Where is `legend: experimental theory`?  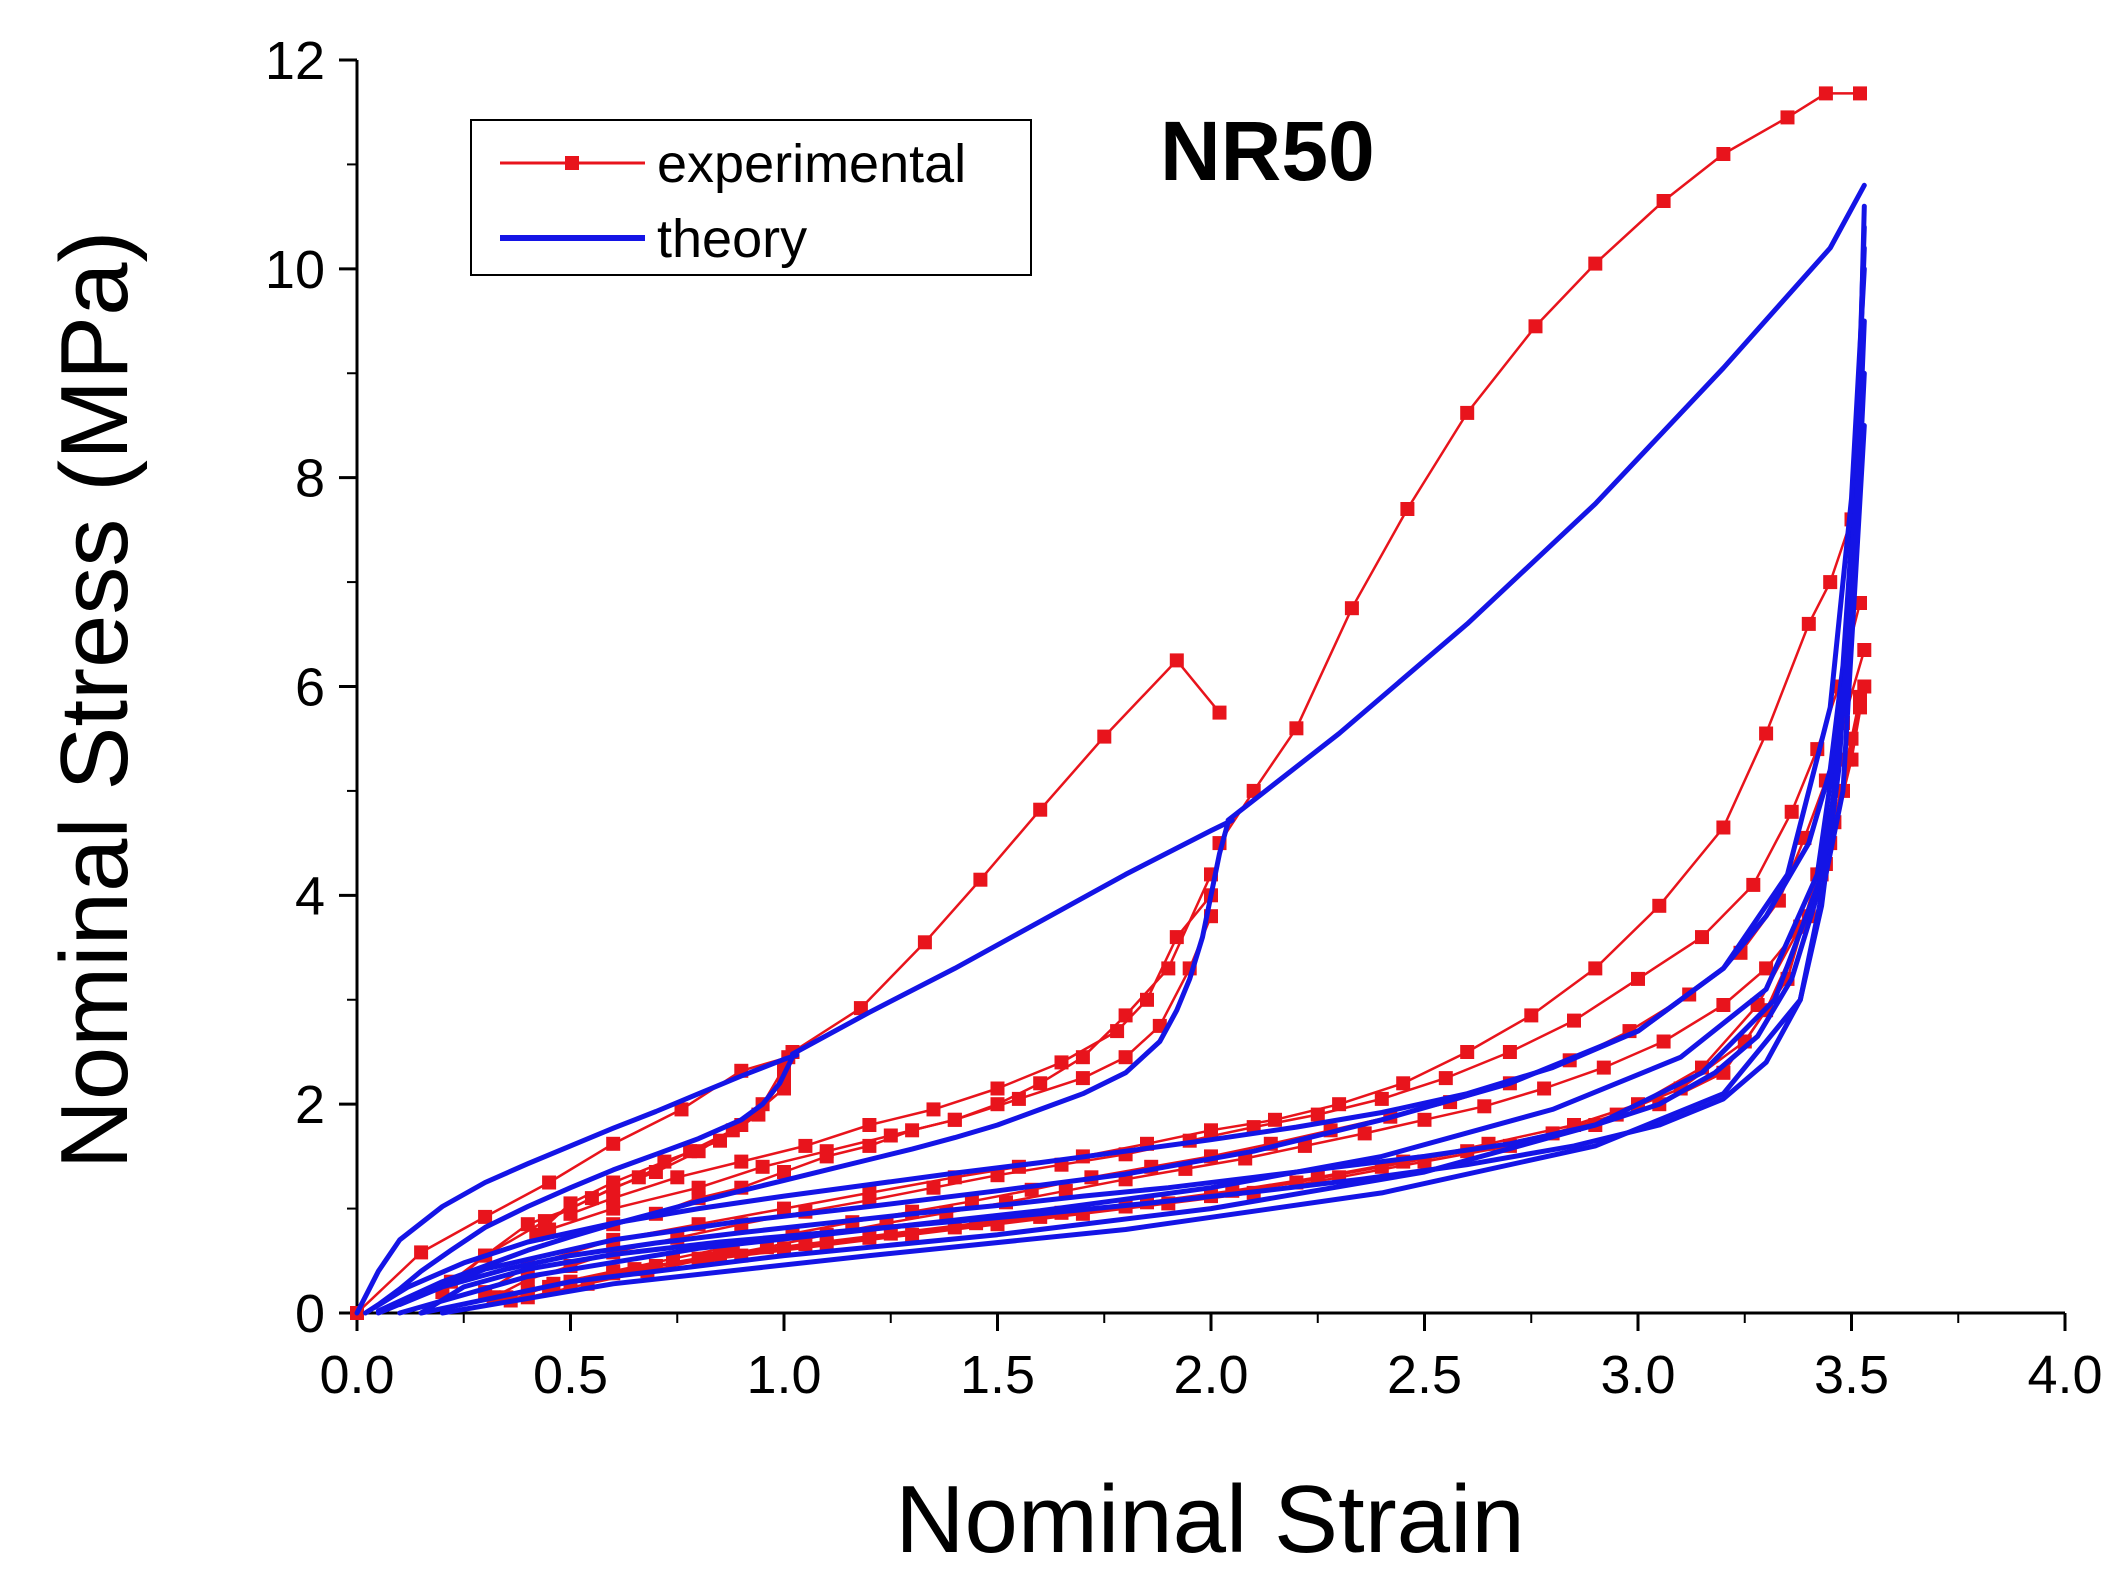
legend: experimental theory is located at coordinates (751, 197).